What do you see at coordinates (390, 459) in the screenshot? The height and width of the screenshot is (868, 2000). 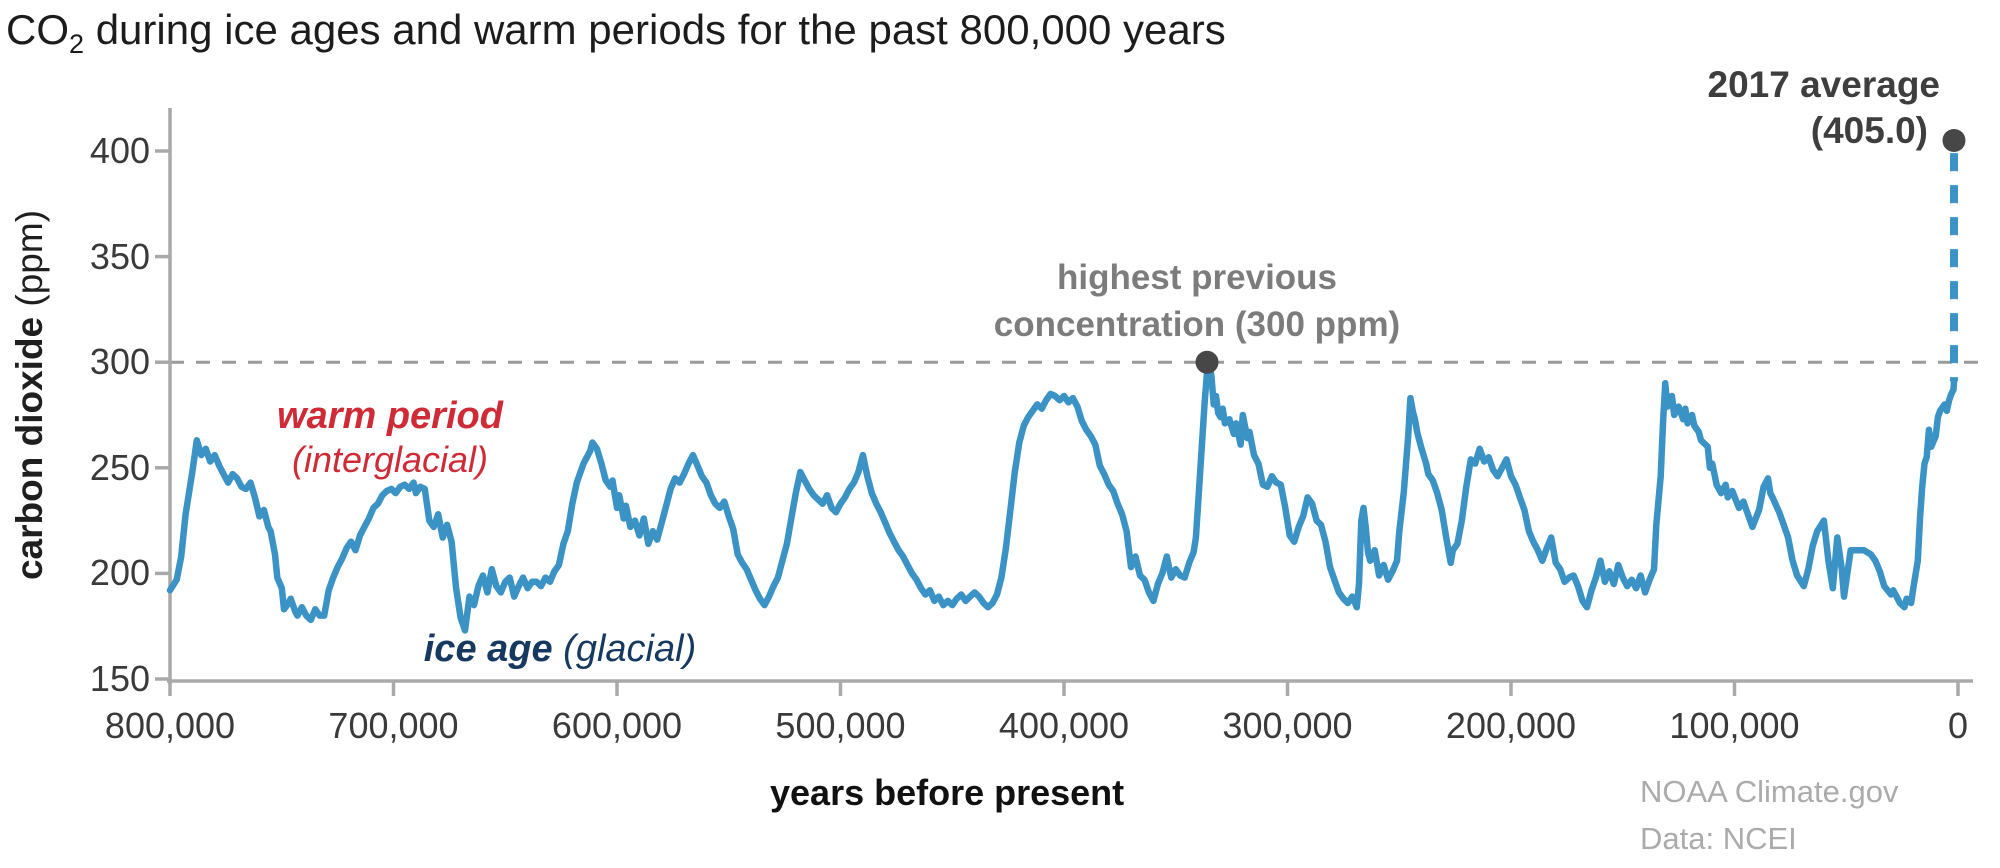 I see `warm-period-line2: (interglacial)` at bounding box center [390, 459].